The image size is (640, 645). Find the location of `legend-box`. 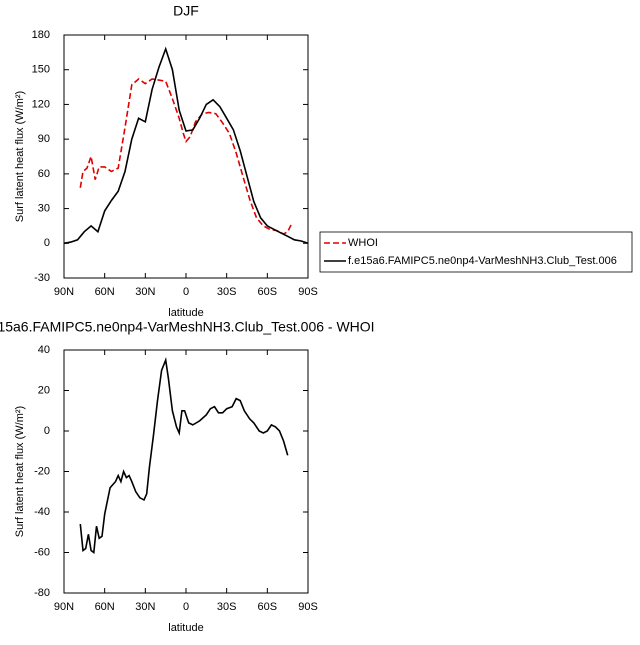

legend-box is located at coordinates (476, 252).